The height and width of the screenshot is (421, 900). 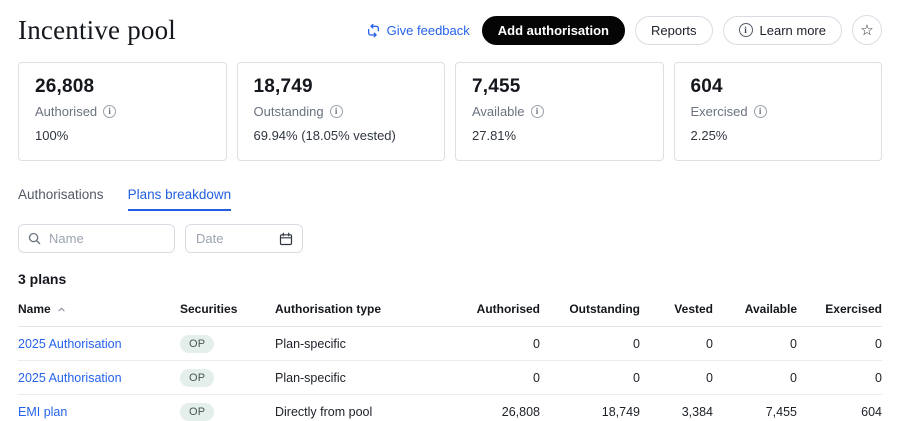 What do you see at coordinates (324, 135) in the screenshot?
I see `stat-detail: 69.94% (18.05% vested)` at bounding box center [324, 135].